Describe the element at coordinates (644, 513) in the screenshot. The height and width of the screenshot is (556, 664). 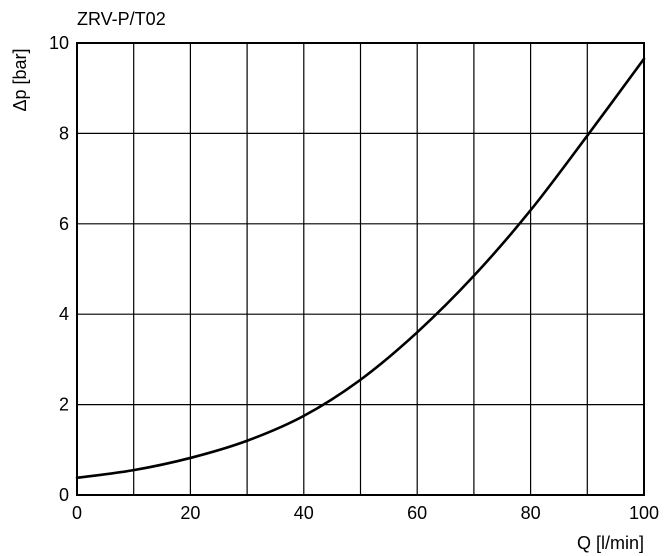
I see `x-tick-label: 100` at that location.